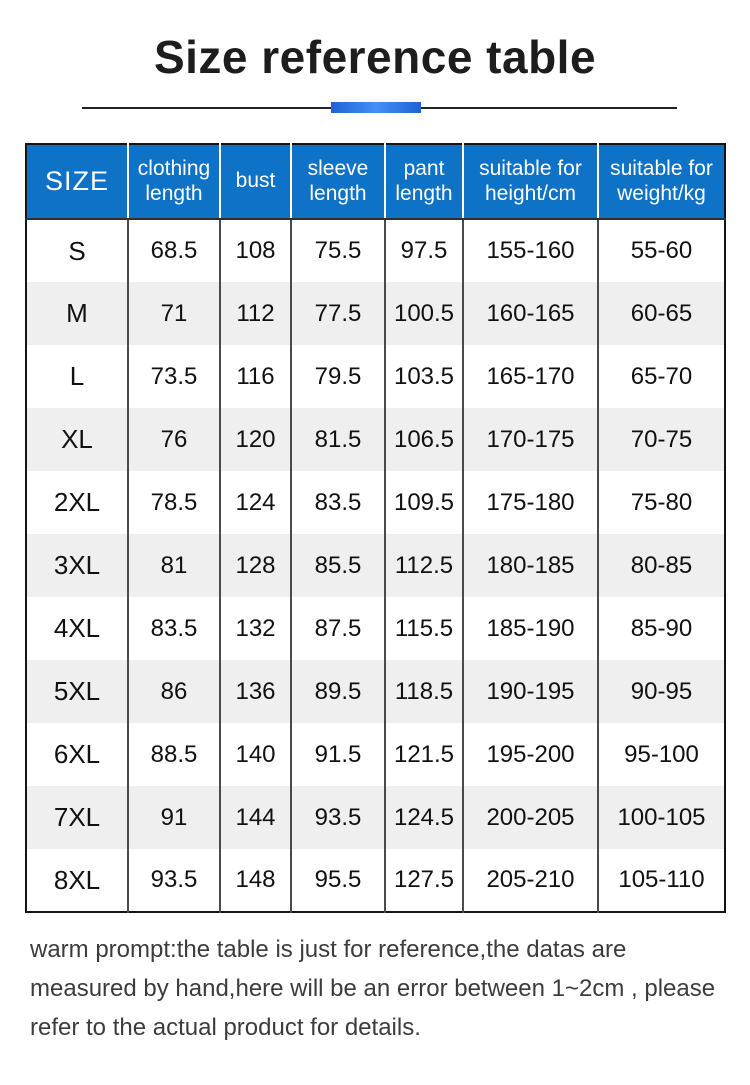 This screenshot has width=750, height=1085. What do you see at coordinates (531, 313) in the screenshot?
I see `table-cell: 160-165` at bounding box center [531, 313].